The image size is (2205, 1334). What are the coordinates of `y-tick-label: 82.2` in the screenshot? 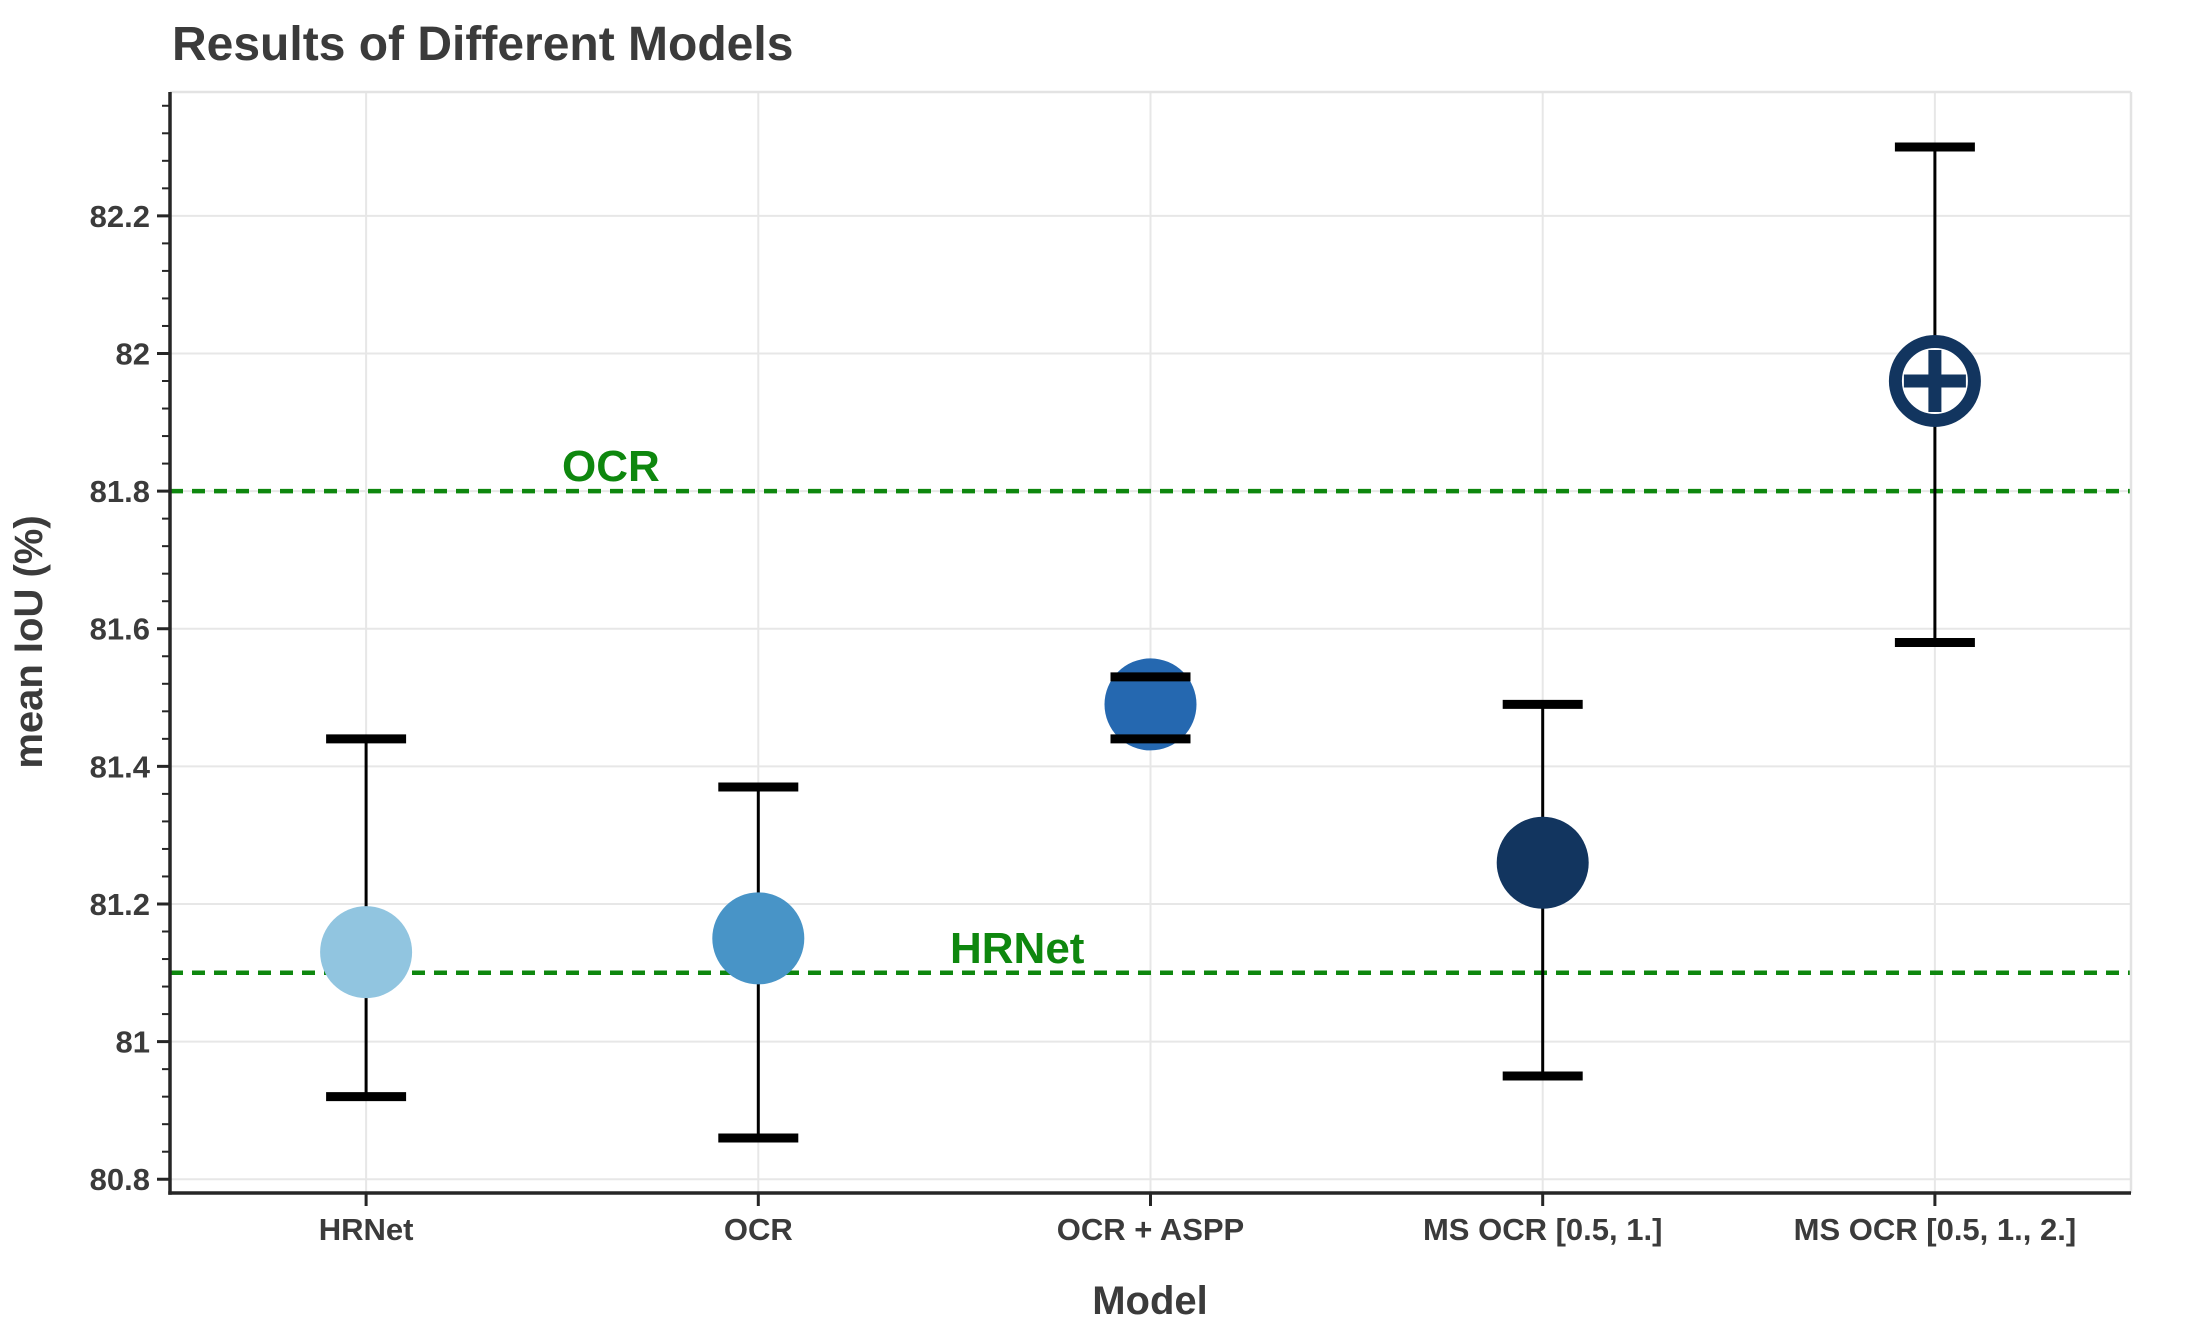 It's located at (120, 216).